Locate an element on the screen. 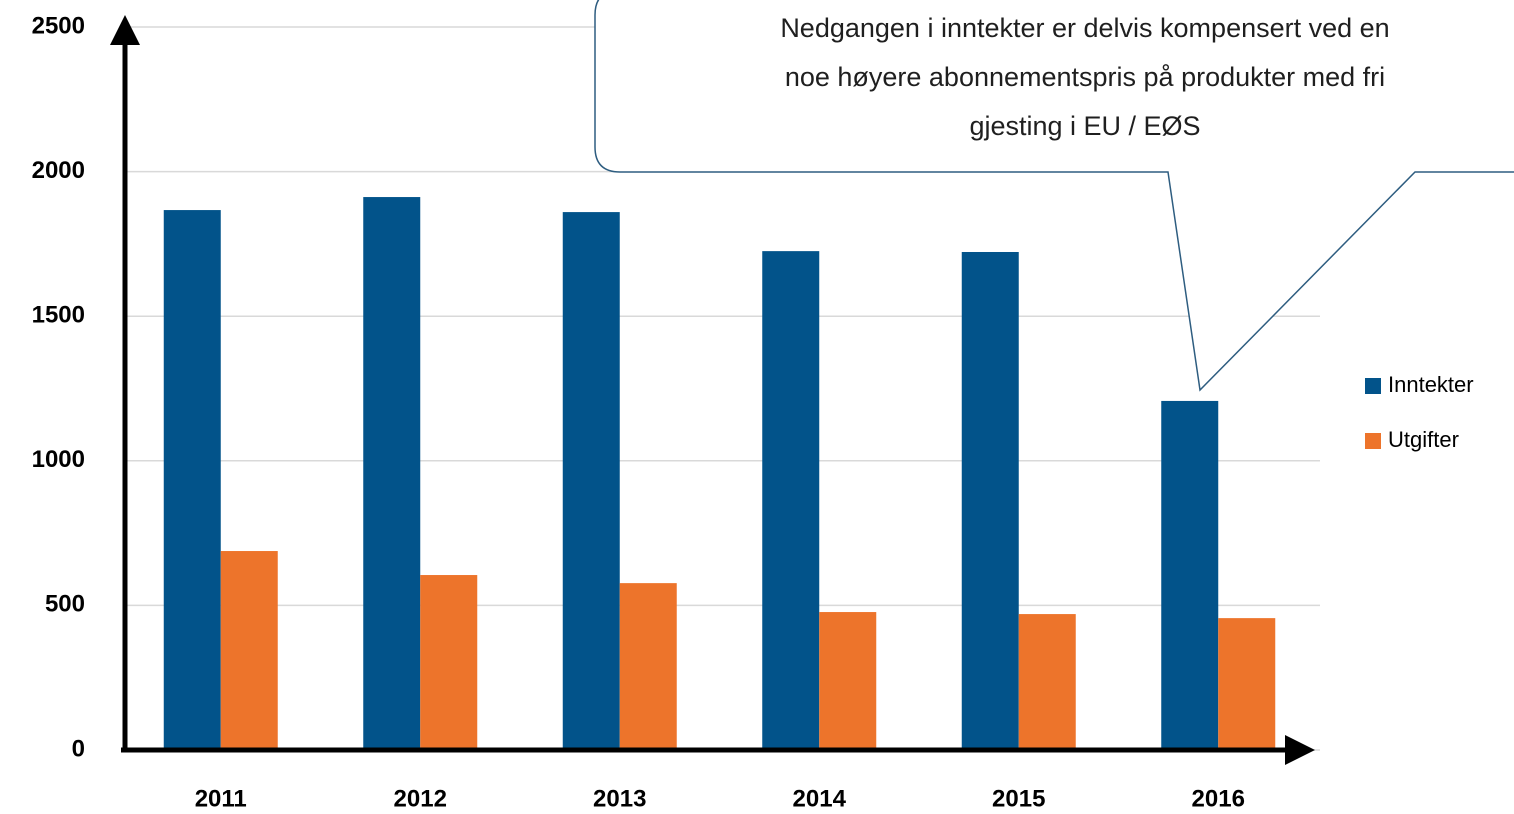 The width and height of the screenshot is (1514, 814). y-tick-label: 2500 is located at coordinates (58, 25).